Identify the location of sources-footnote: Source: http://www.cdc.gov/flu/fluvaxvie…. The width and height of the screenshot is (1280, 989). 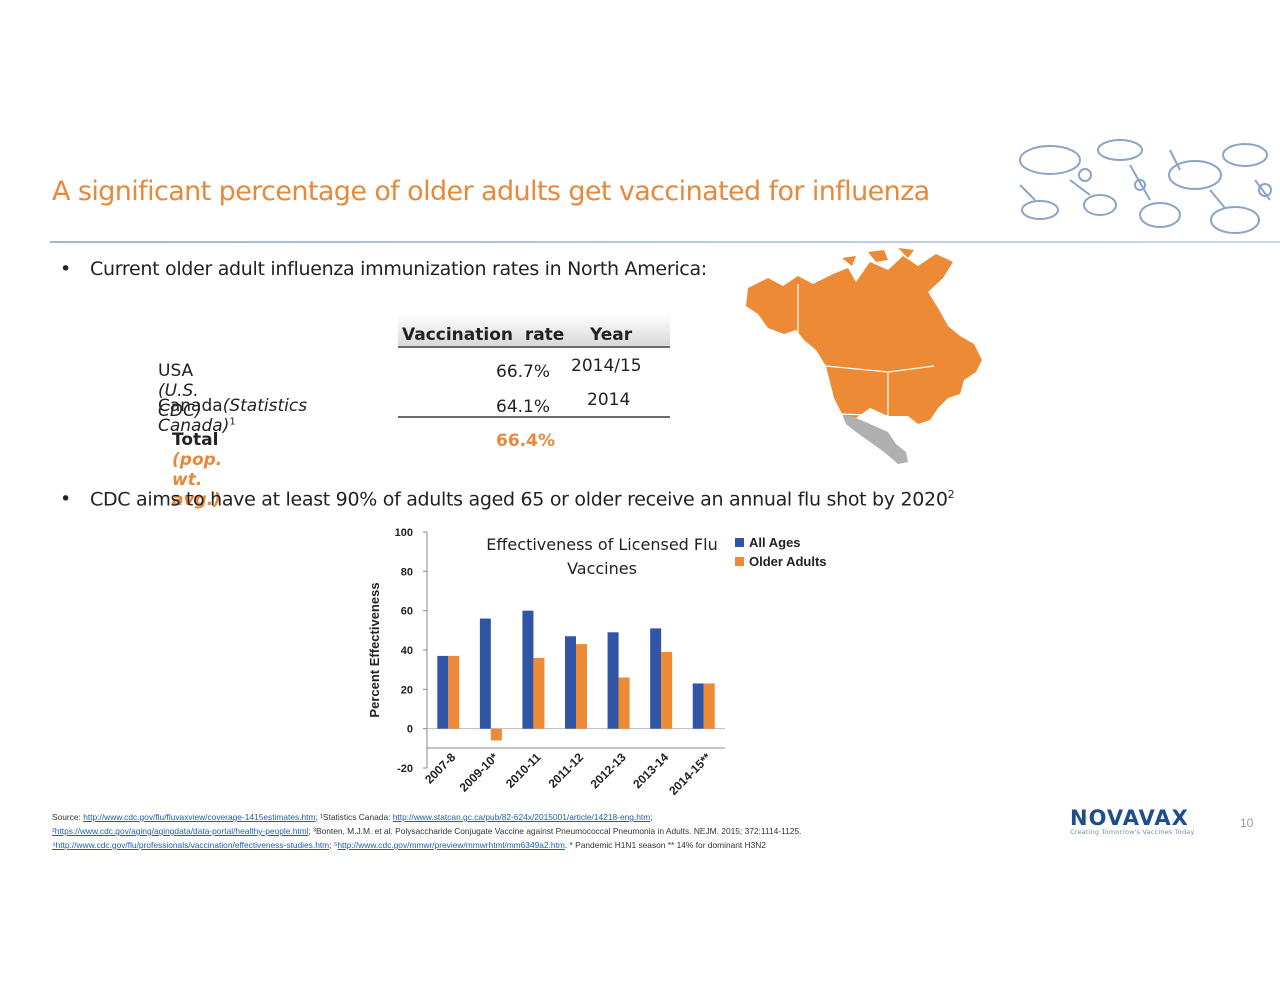
(557, 831).